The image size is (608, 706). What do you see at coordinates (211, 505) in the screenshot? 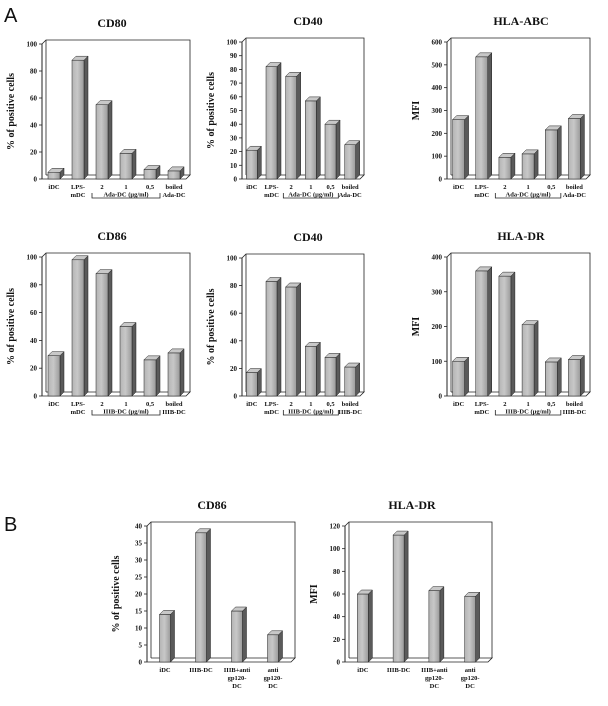
I see `chart-title: CD86` at bounding box center [211, 505].